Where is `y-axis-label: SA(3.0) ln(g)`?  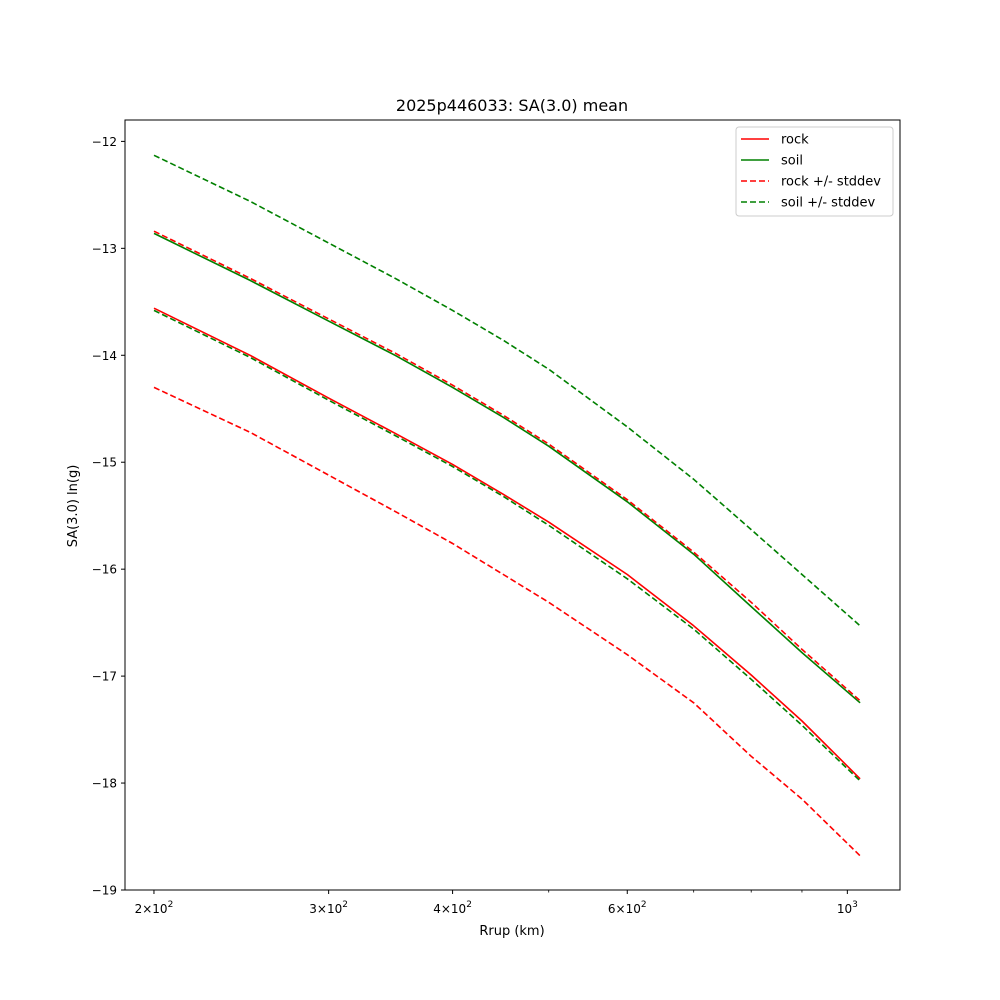 y-axis-label: SA(3.0) ln(g) is located at coordinates (73, 506).